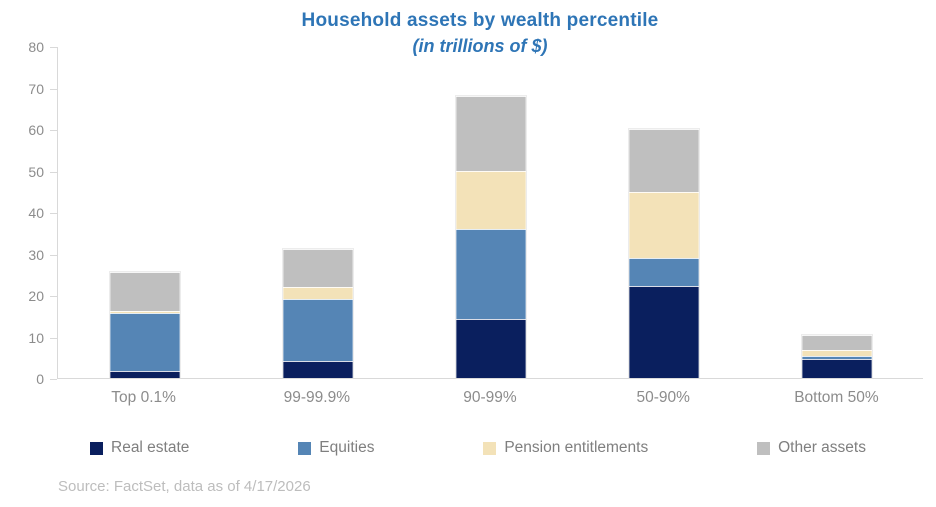 The image size is (936, 507). What do you see at coordinates (822, 447) in the screenshot?
I see `legend-label: Other assets` at bounding box center [822, 447].